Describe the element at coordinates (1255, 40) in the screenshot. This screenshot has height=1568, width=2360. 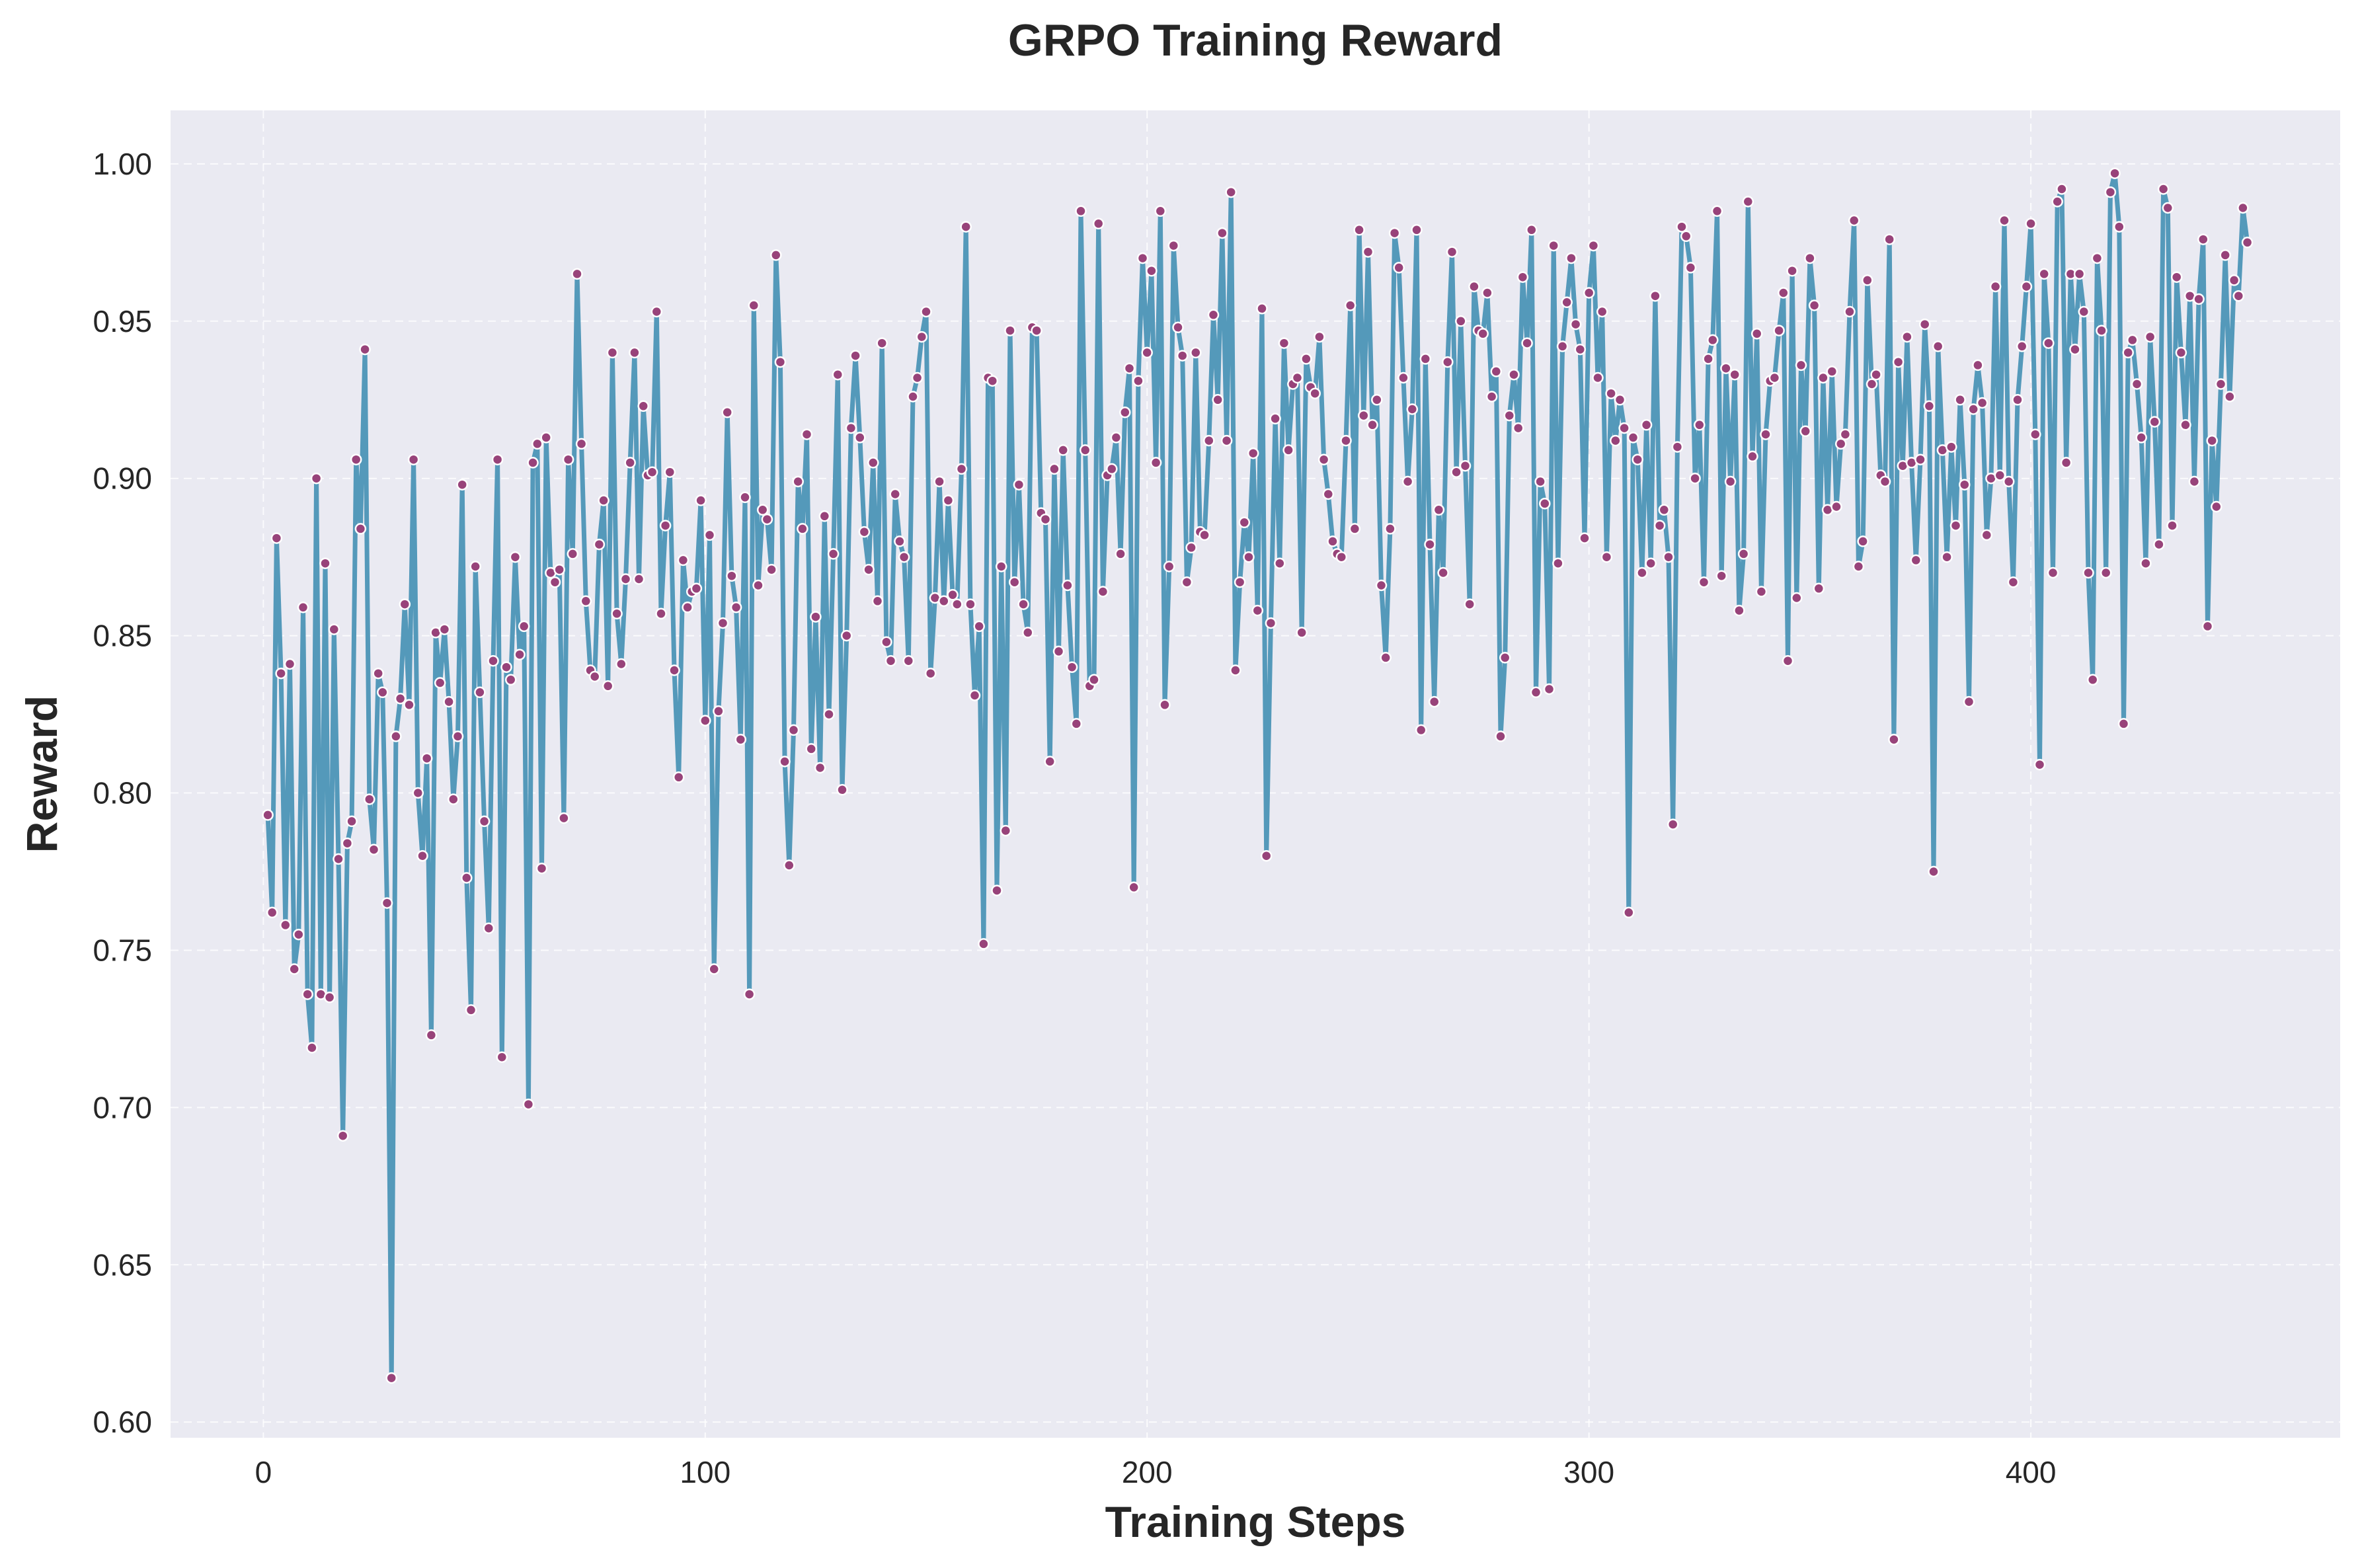
I see `chart-title: GRPO Training Reward` at that location.